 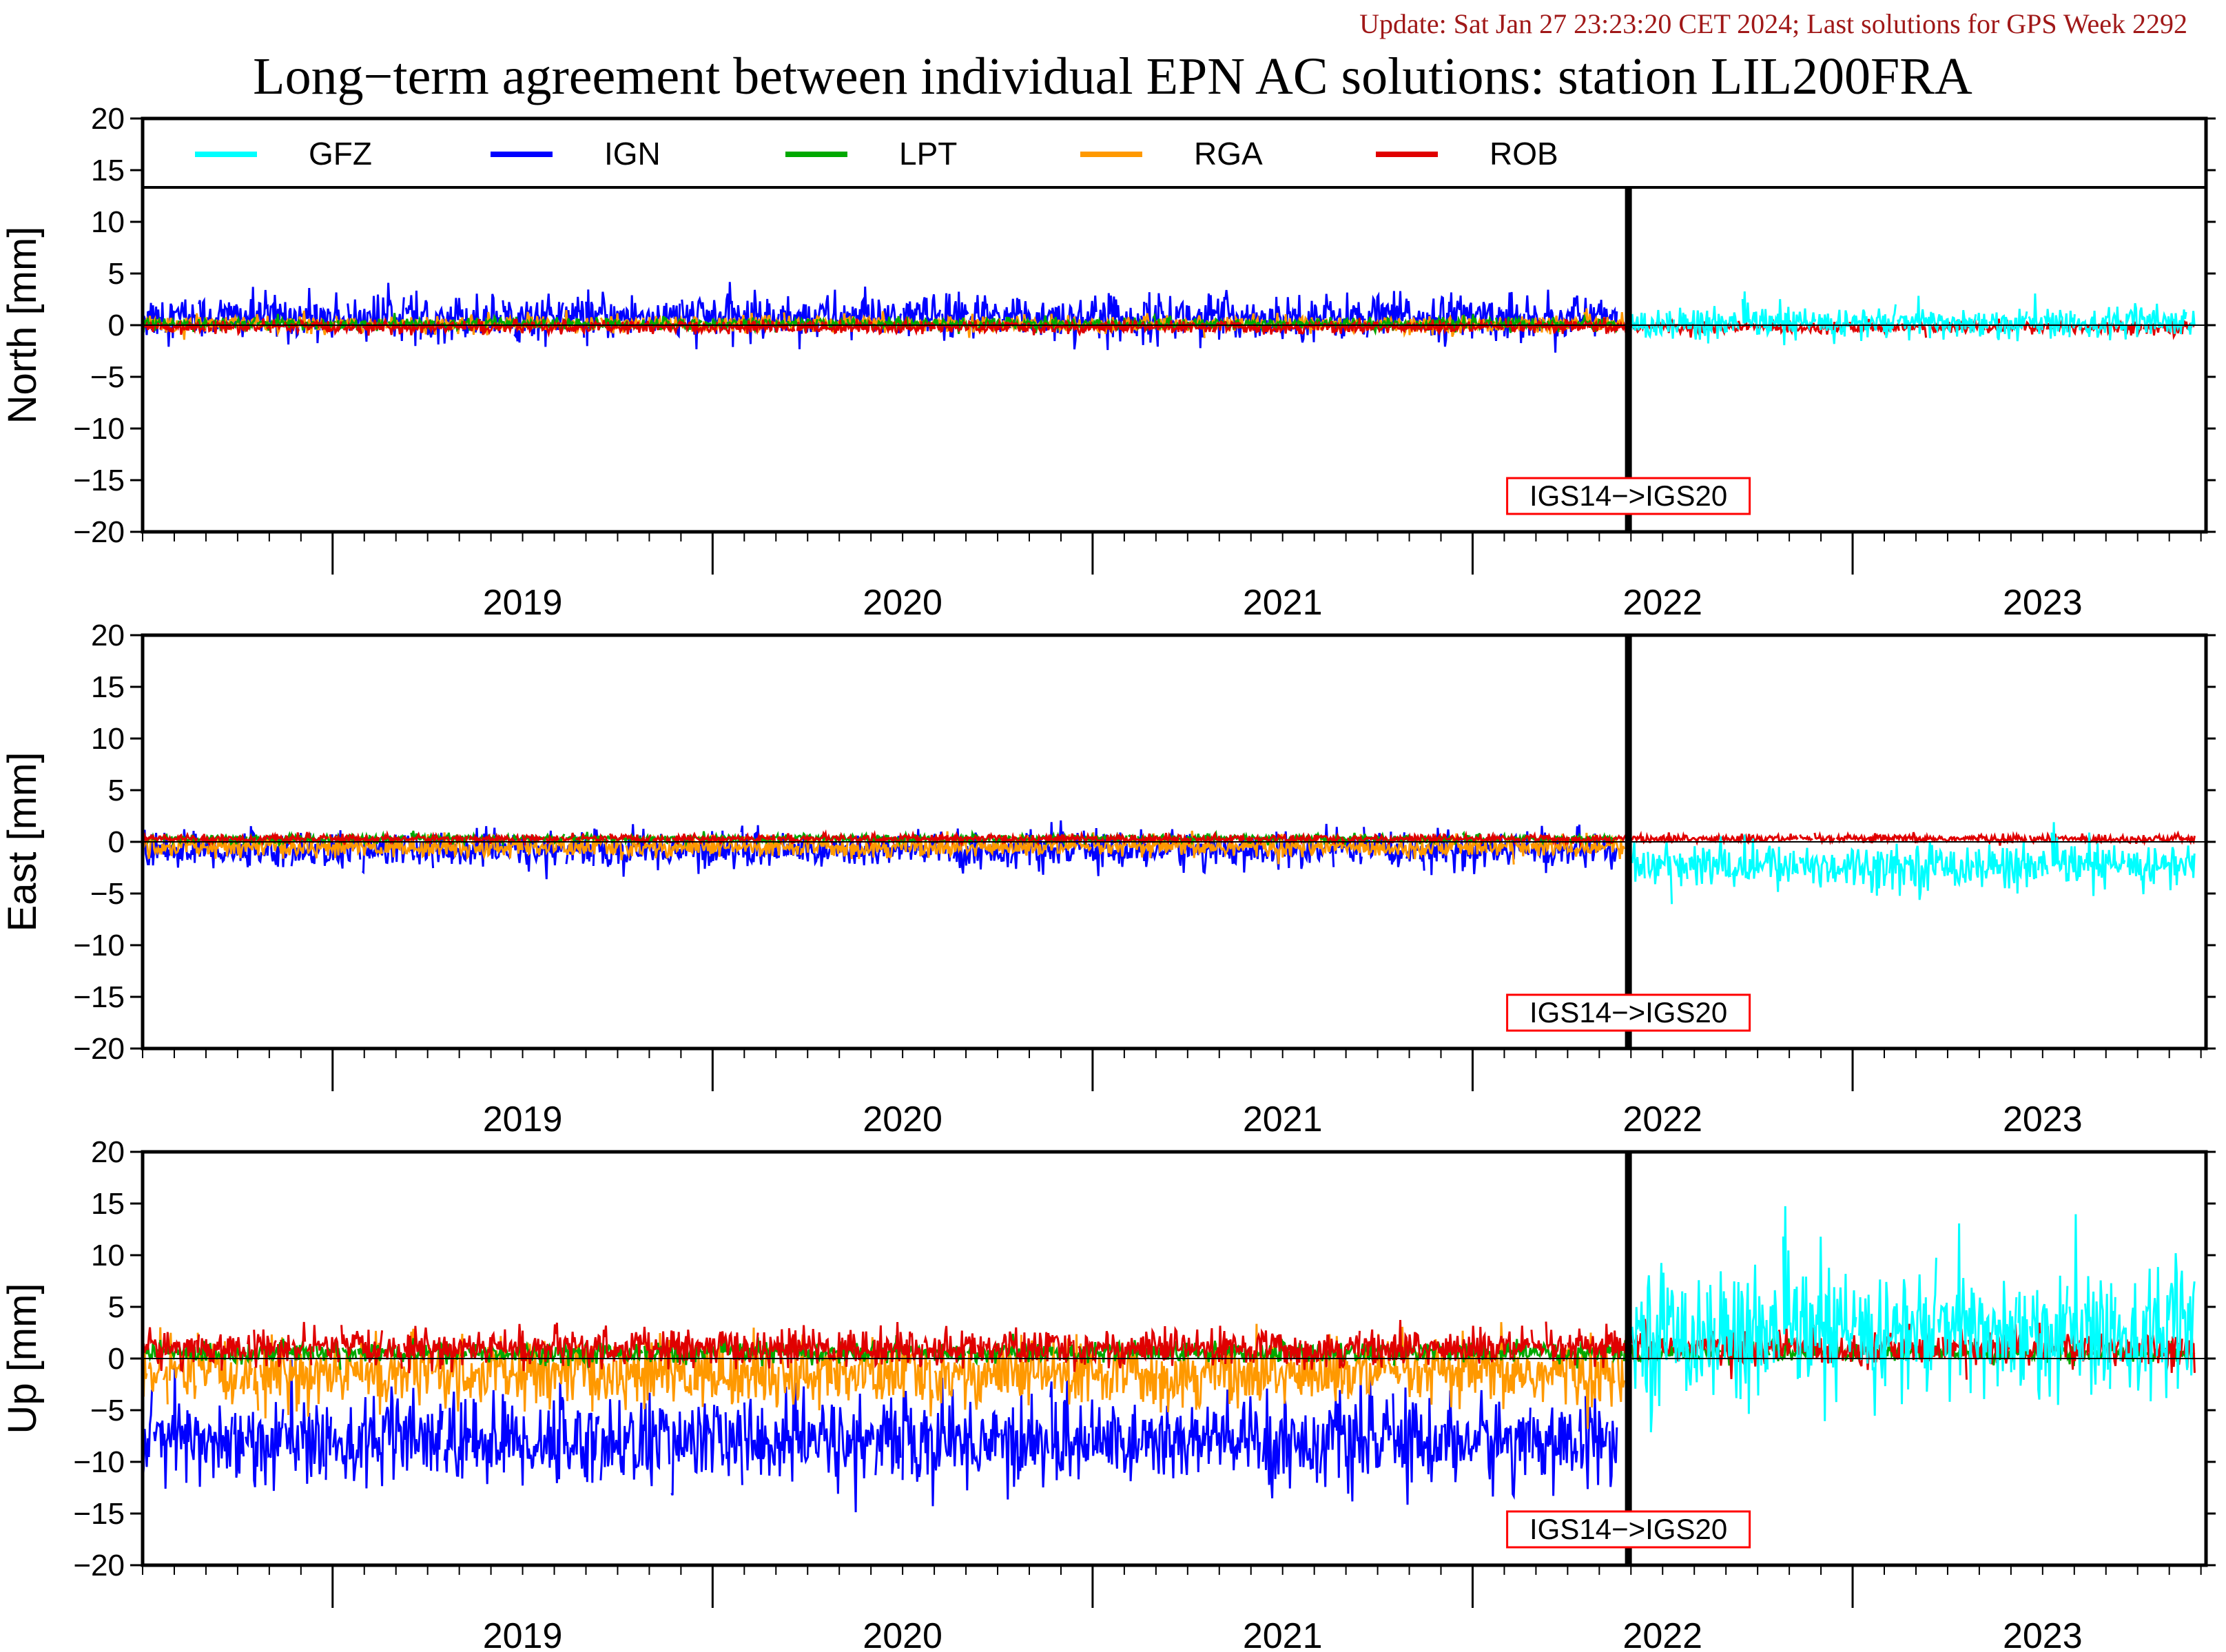 I want to click on y-axis-label: East [mm], so click(x=22, y=841).